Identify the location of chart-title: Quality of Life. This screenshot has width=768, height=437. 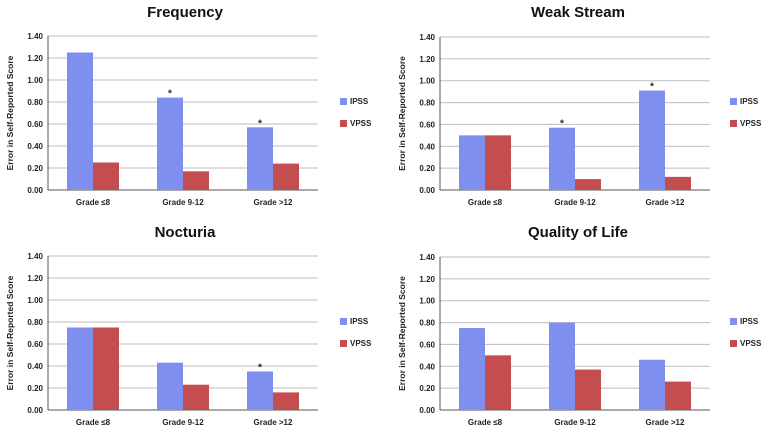
(578, 232).